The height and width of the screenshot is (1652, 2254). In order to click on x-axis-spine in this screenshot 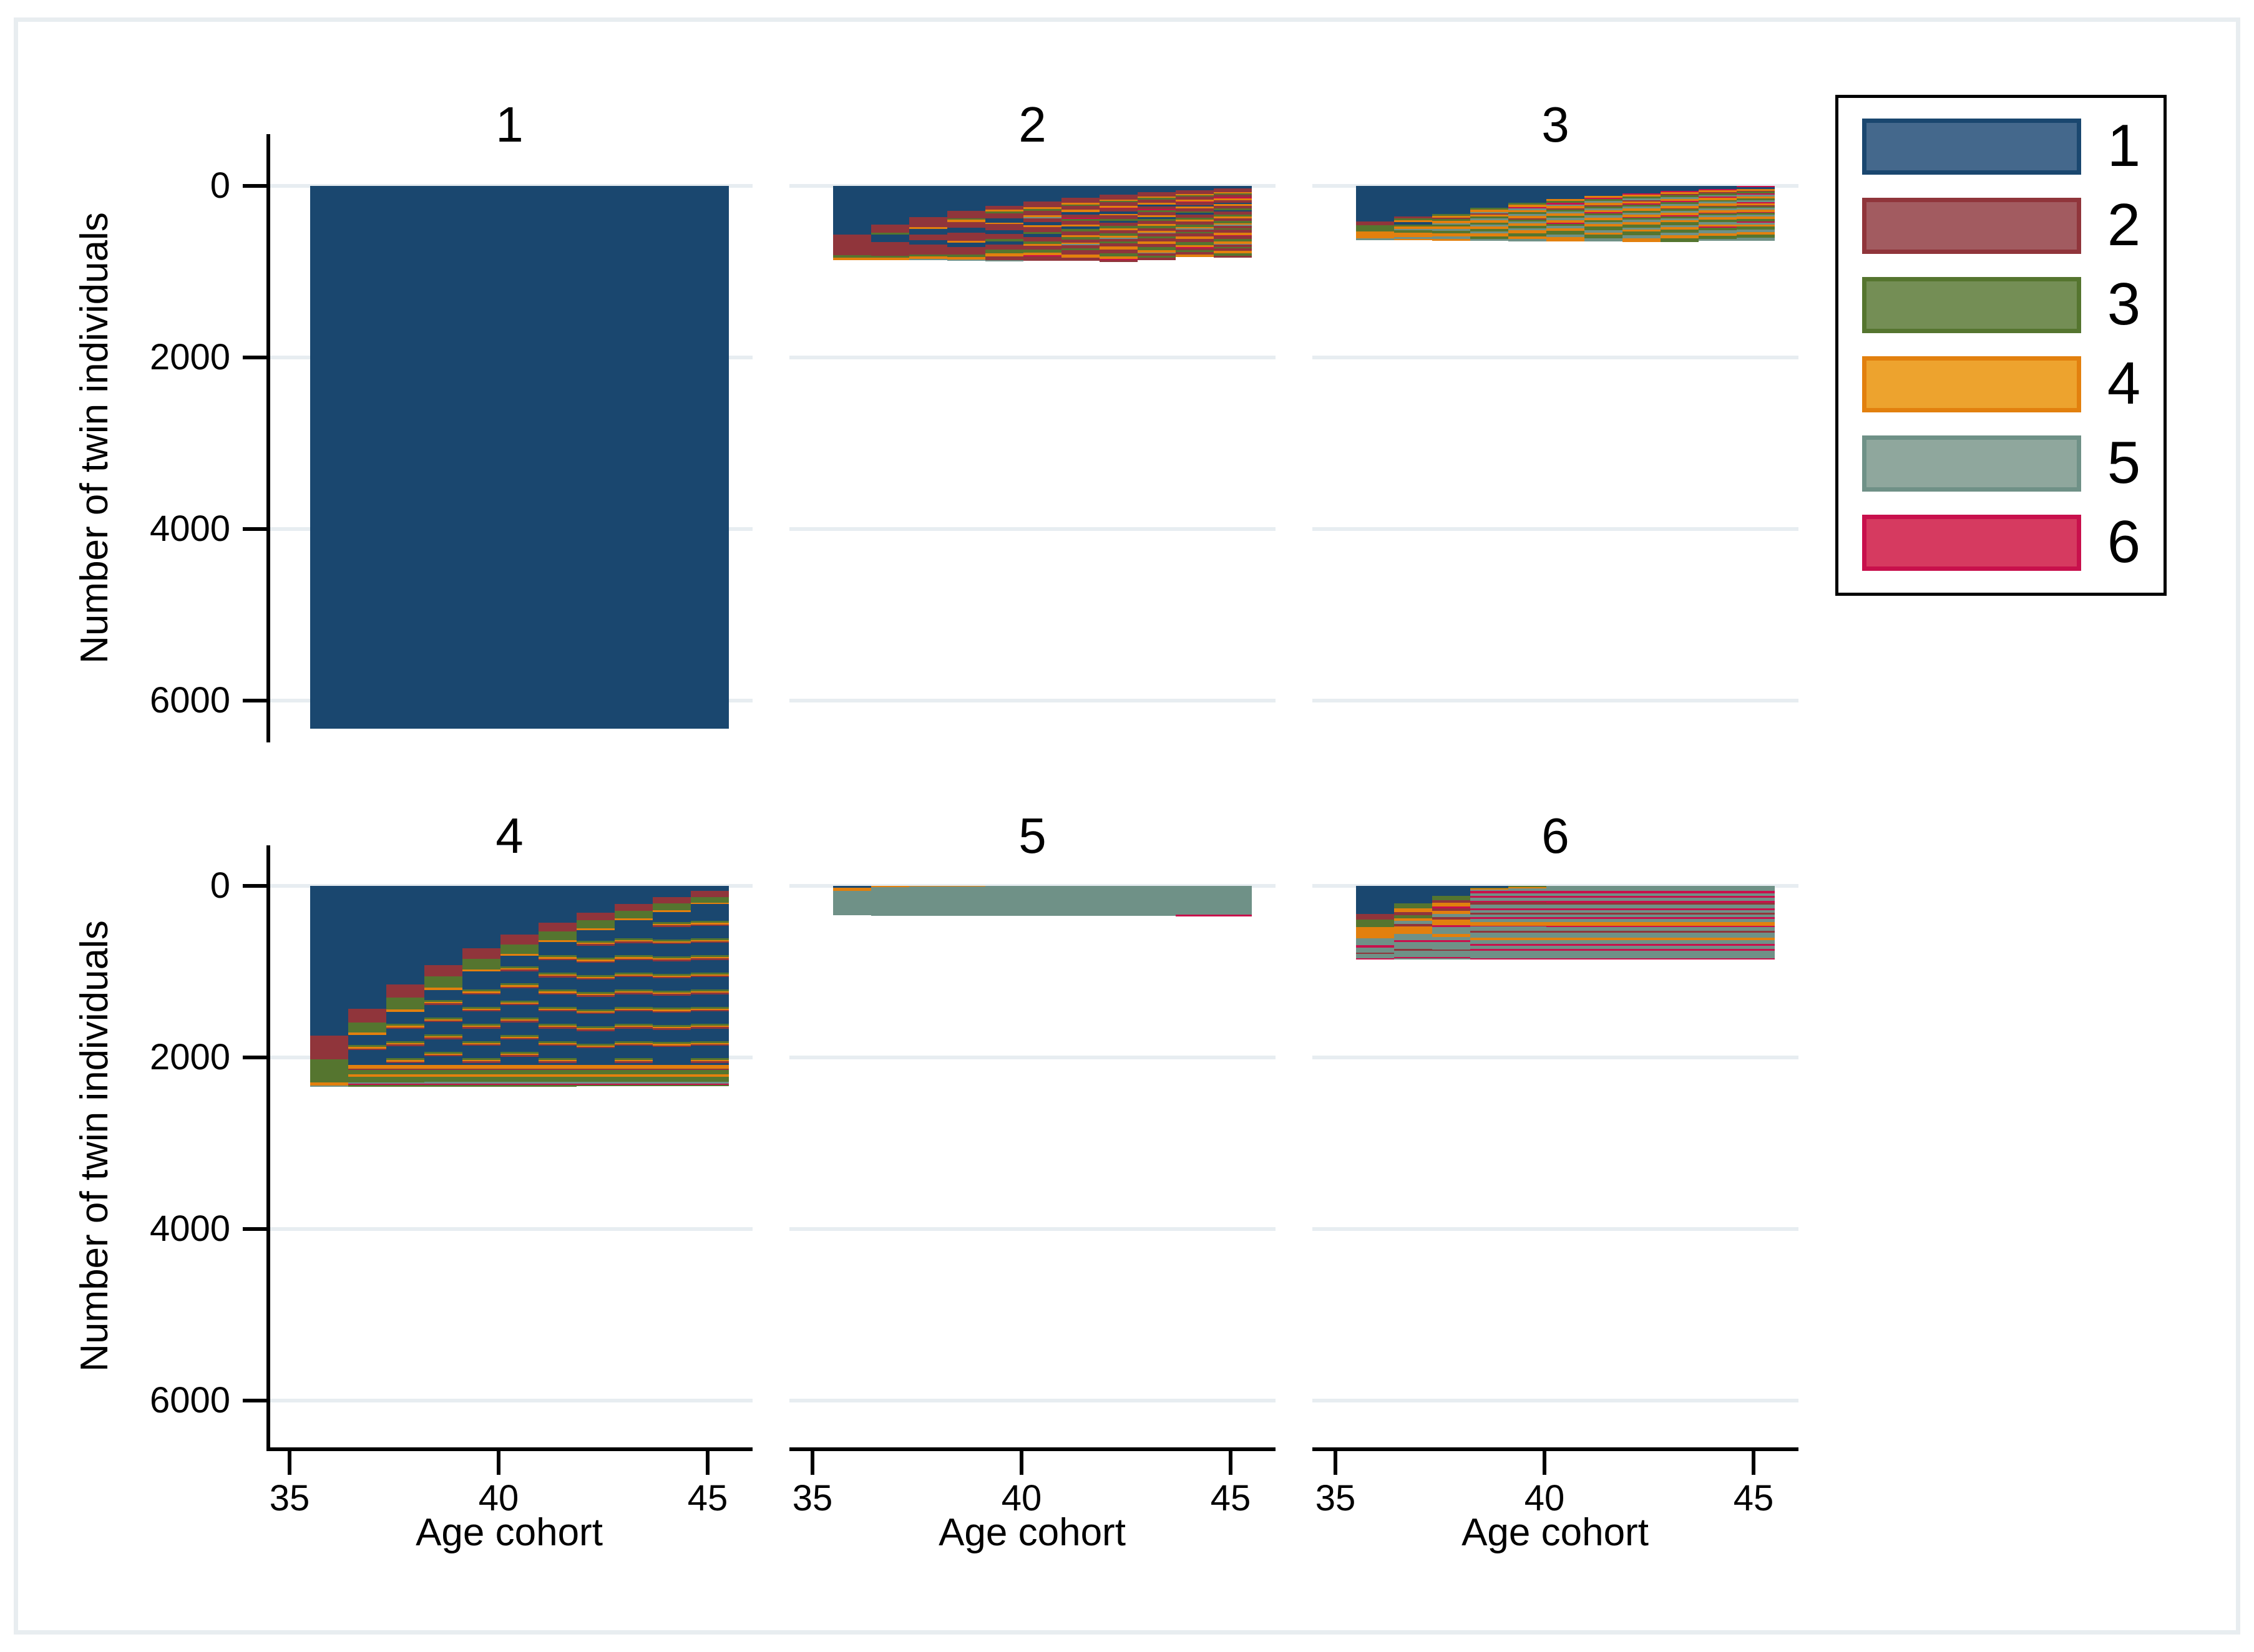, I will do `click(509, 1449)`.